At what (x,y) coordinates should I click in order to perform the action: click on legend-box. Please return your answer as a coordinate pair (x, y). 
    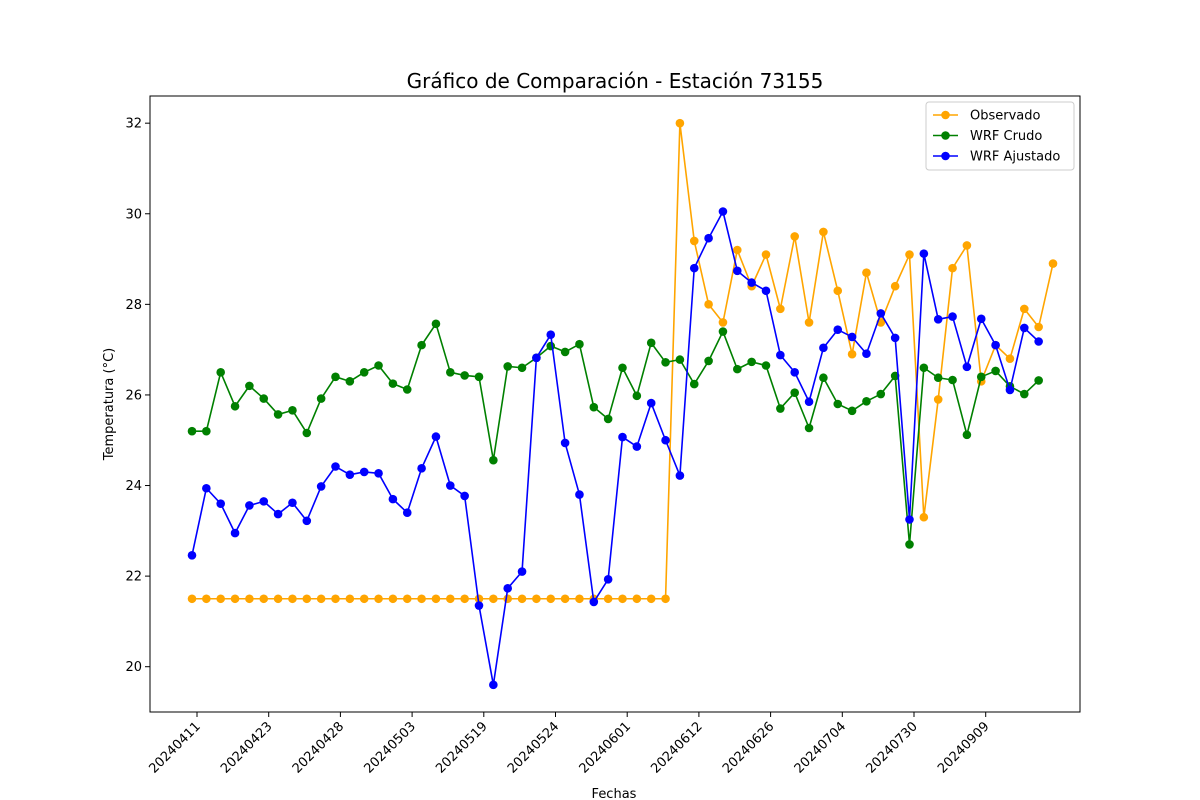
    Looking at the image, I should click on (1000, 136).